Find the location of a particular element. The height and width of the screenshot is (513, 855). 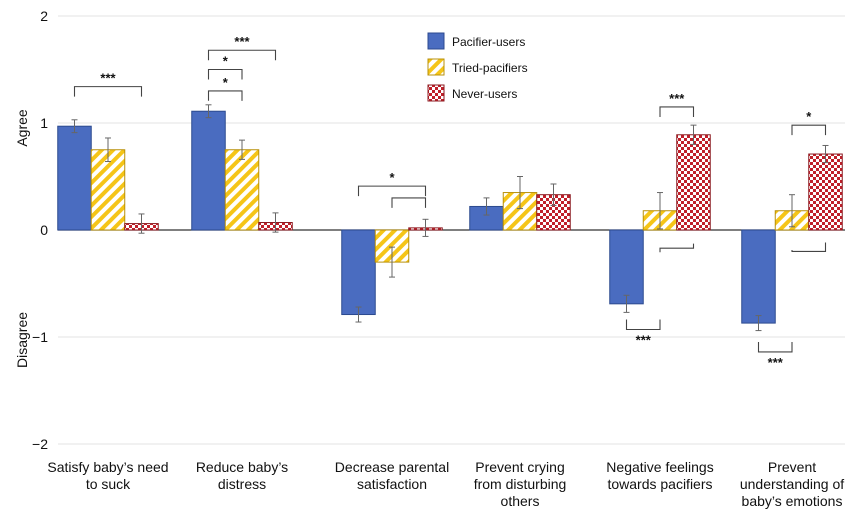

category-label: Negative feelings towards pacifiers is located at coordinates (659, 475).